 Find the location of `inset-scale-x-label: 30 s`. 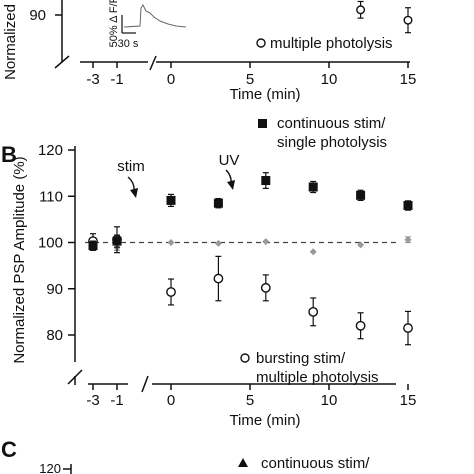

inset-scale-x-label: 30 s is located at coordinates (128, 44).